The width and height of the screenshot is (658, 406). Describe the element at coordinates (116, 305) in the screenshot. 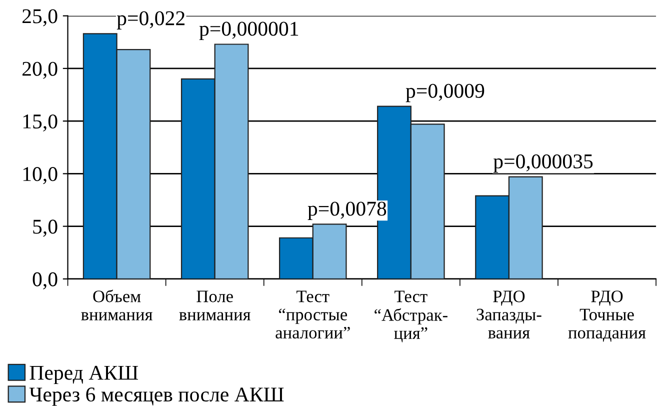

I see `x-tick-label: Объем внимания` at that location.